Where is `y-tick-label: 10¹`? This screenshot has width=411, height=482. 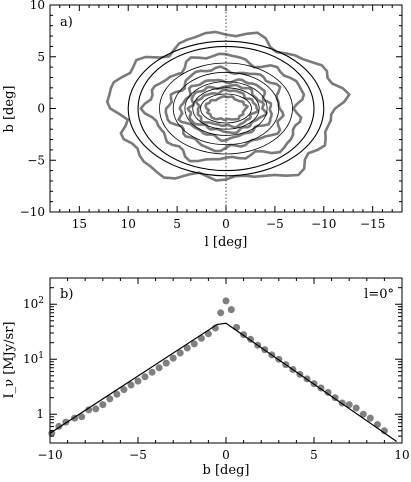
y-tick-label: 10¹ is located at coordinates (33, 358).